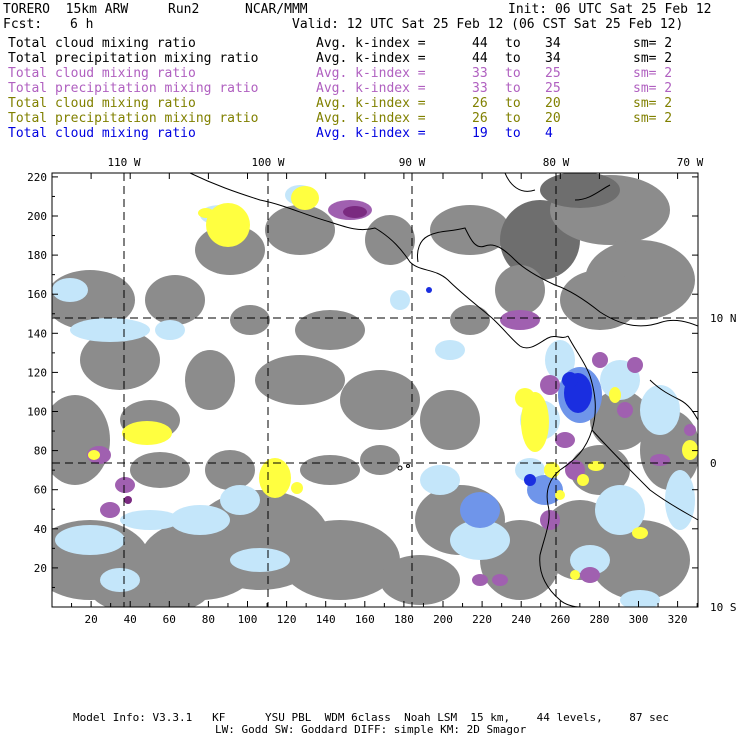 The height and width of the screenshot is (740, 740). What do you see at coordinates (208, 619) in the screenshot?
I see `x-tick-label: 80` at bounding box center [208, 619].